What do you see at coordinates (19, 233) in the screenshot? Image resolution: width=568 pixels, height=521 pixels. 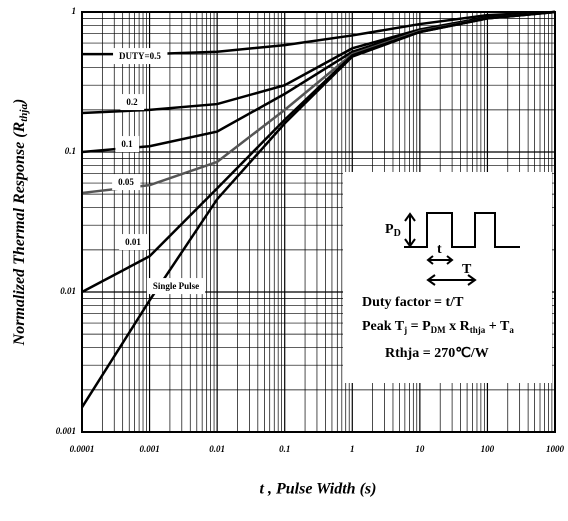 I see `text-part: Normalized Thermal Response (R` at bounding box center [19, 233].